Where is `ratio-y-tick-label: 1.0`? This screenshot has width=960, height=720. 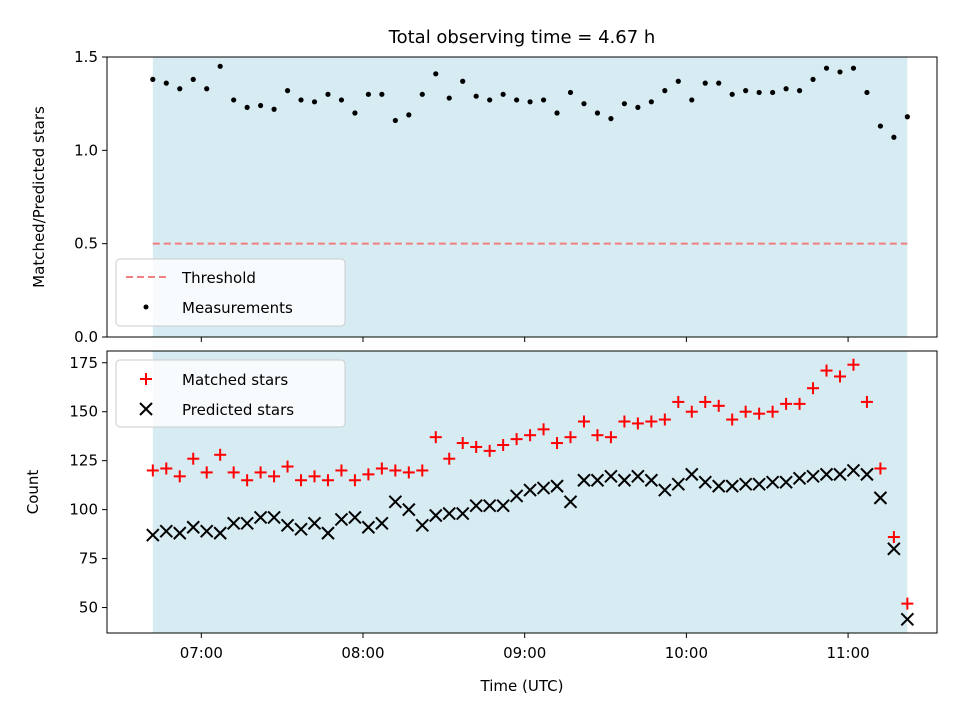 ratio-y-tick-label: 1.0 is located at coordinates (86, 150).